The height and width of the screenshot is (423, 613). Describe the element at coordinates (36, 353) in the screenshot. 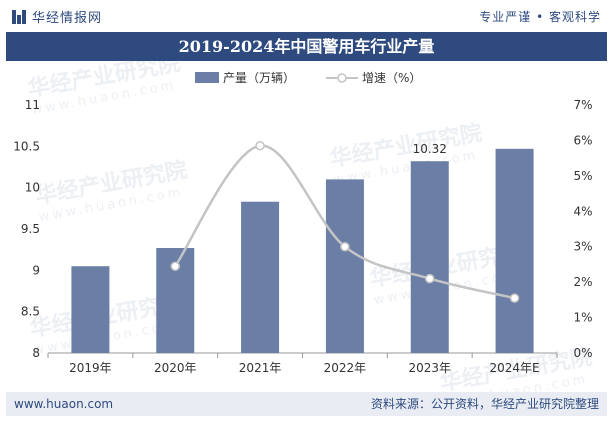

I see `left-axis-tick-label: 8` at that location.